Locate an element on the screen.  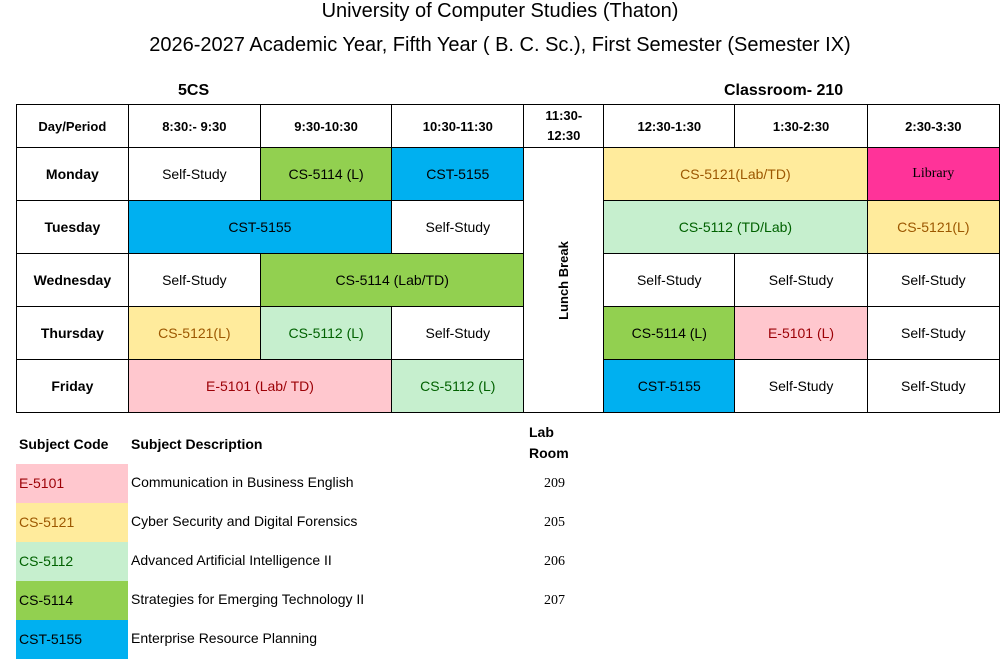
header-break-period: 11:30- 12:30 is located at coordinates (564, 126).